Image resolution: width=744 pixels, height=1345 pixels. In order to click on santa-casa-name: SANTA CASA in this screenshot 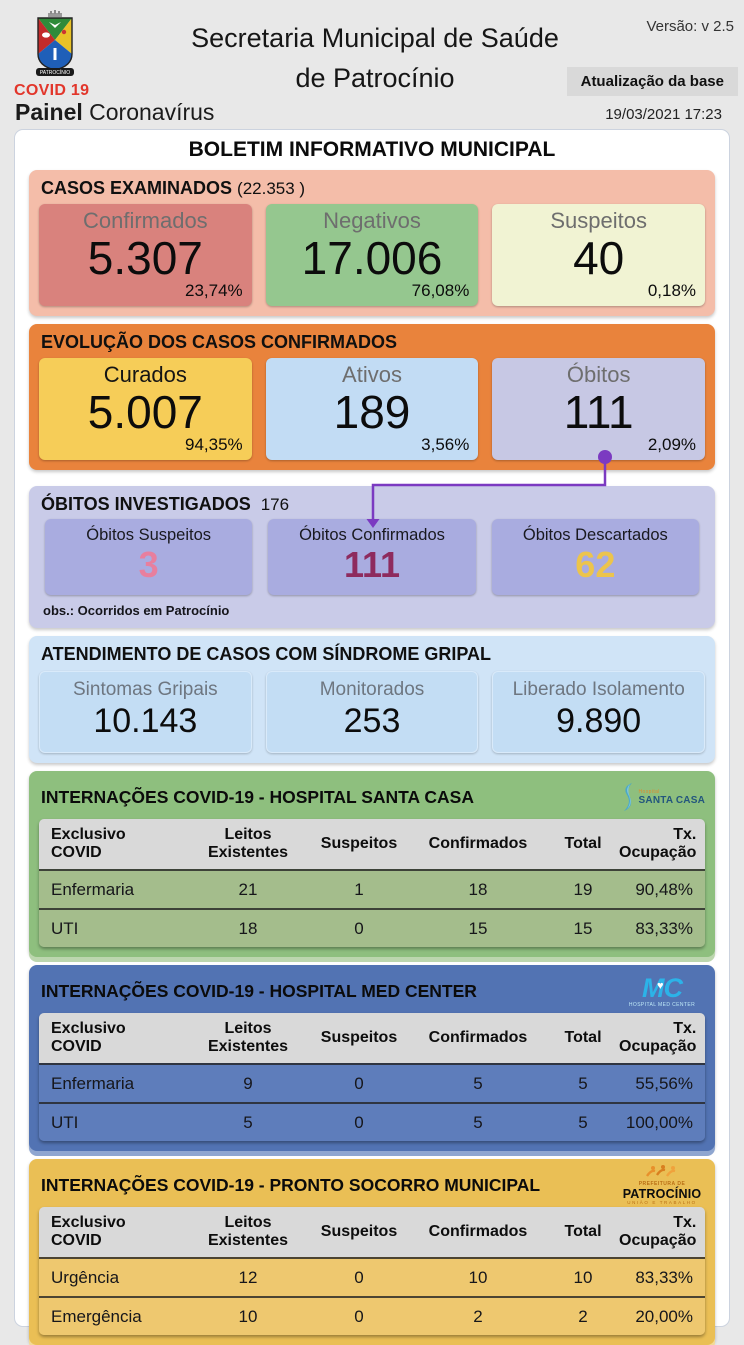, I will do `click(671, 800)`.